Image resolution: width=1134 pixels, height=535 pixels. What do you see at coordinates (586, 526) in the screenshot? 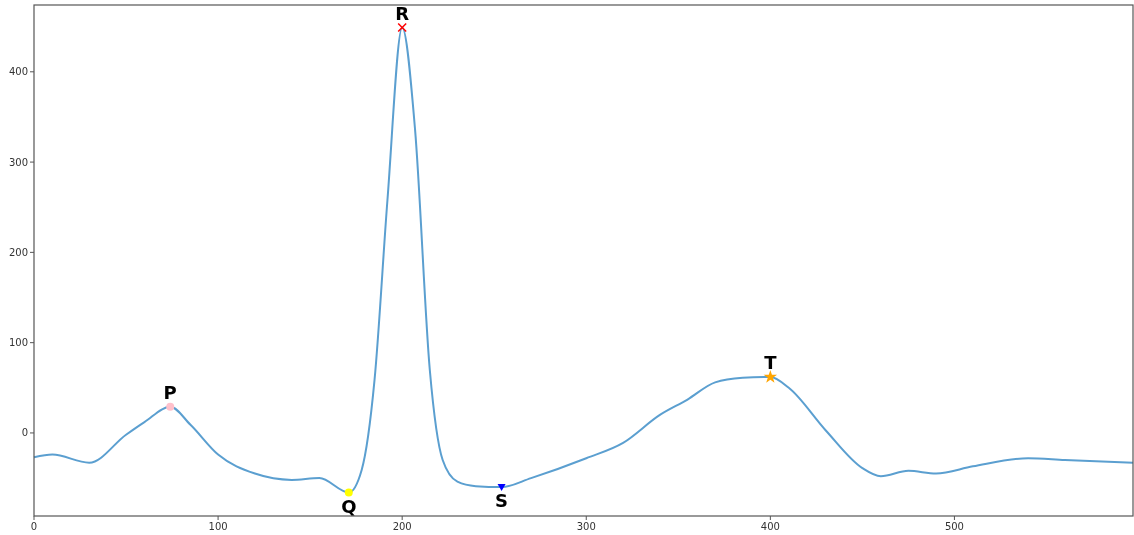
I see `x-tick-label: 300` at bounding box center [586, 526].